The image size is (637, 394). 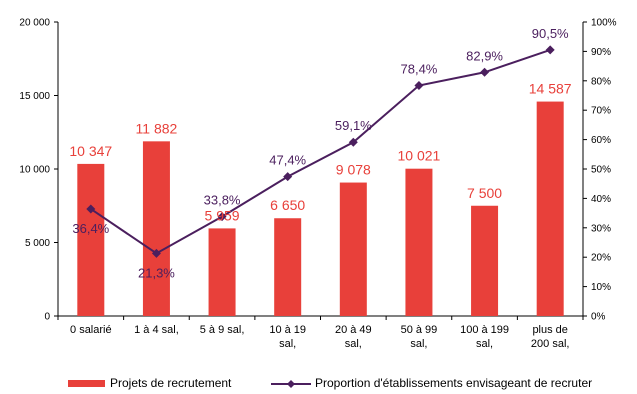 I want to click on x-category-label: 200 sal,, so click(x=550, y=344).